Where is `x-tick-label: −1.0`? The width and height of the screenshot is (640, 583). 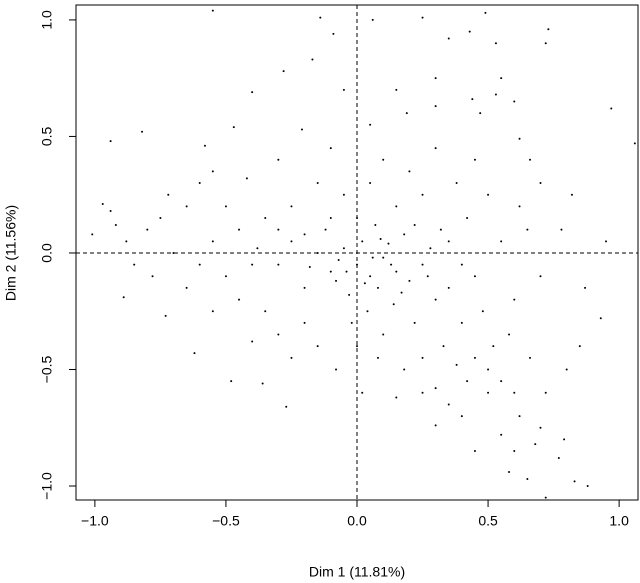
x-tick-label: −1.0 is located at coordinates (95, 521).